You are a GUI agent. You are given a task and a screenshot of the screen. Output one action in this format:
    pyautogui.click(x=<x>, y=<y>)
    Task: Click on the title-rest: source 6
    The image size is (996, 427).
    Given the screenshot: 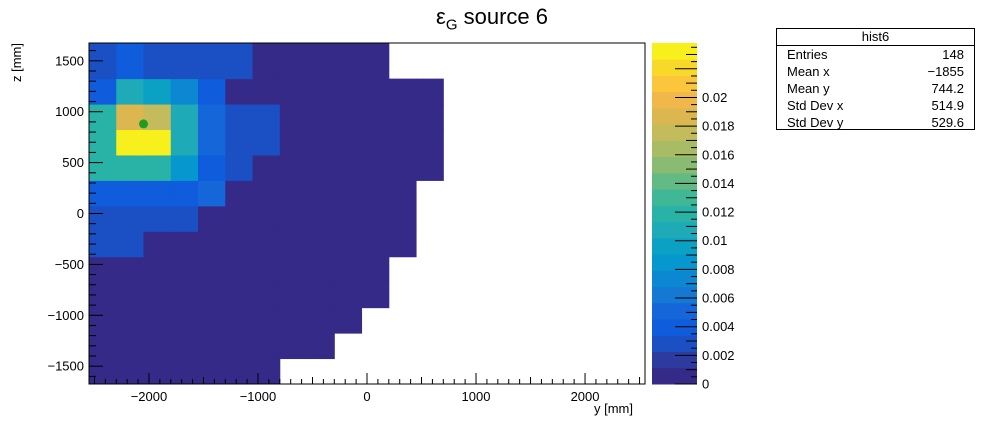 What is the action you would take?
    pyautogui.click(x=502, y=16)
    